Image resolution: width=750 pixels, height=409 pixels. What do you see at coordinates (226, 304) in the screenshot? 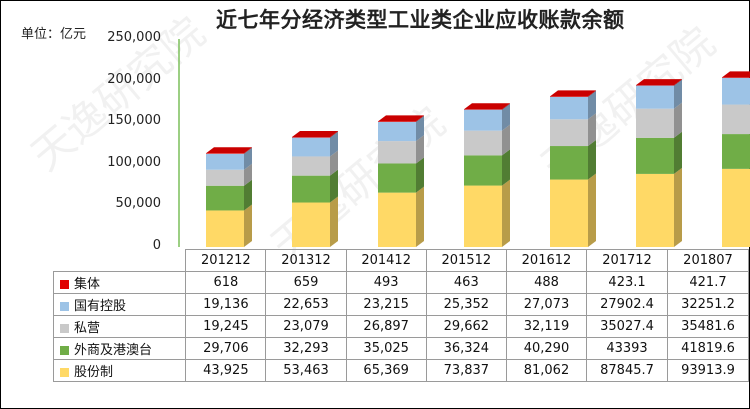
I see `data-label: 19,136` at bounding box center [226, 304].